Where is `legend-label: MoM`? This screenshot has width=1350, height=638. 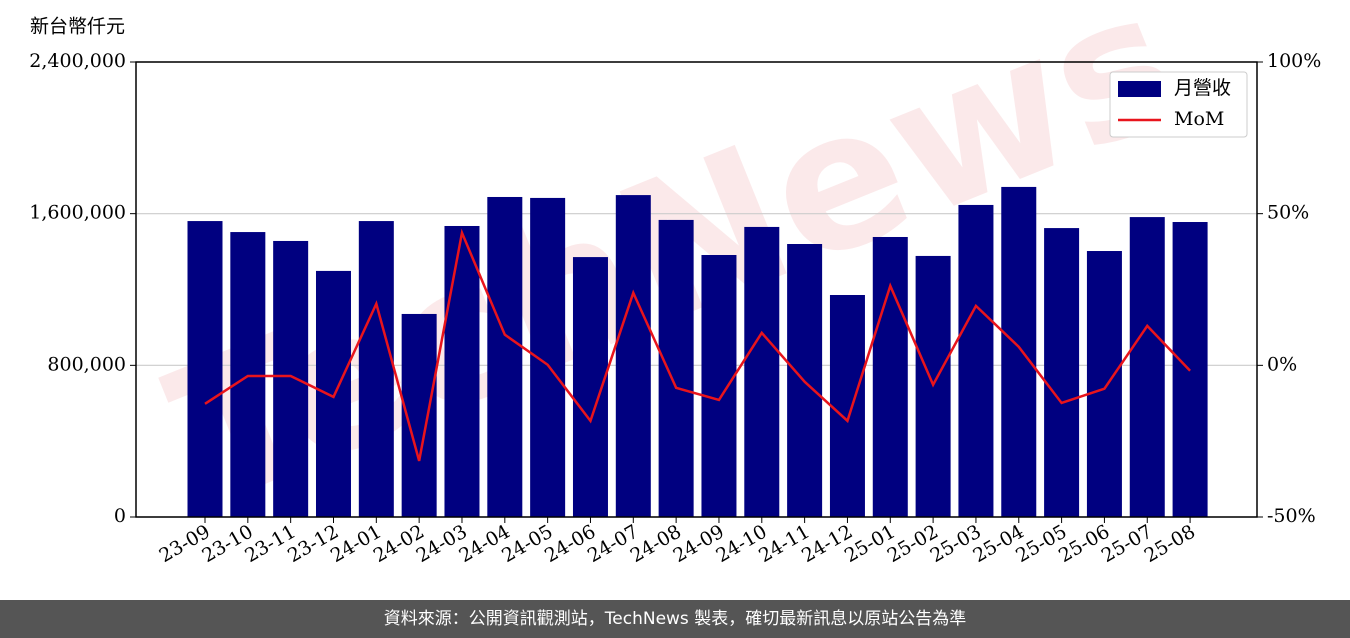
legend-label: MoM is located at coordinates (1199, 119).